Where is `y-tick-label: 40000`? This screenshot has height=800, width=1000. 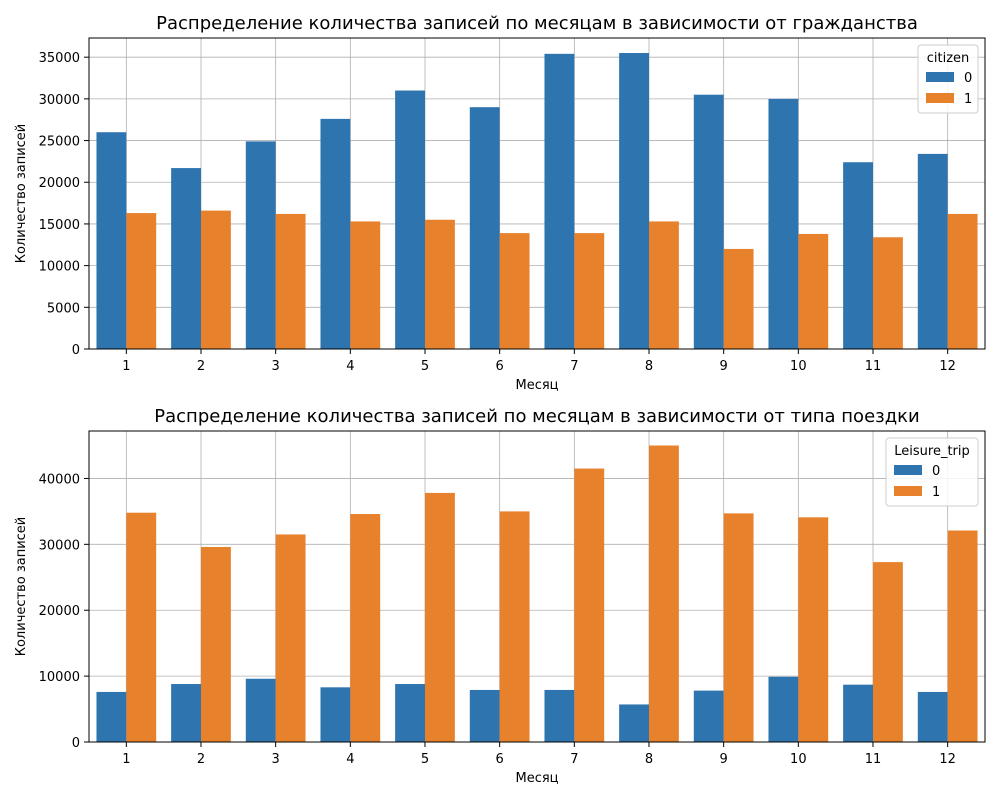 y-tick-label: 40000 is located at coordinates (59, 479).